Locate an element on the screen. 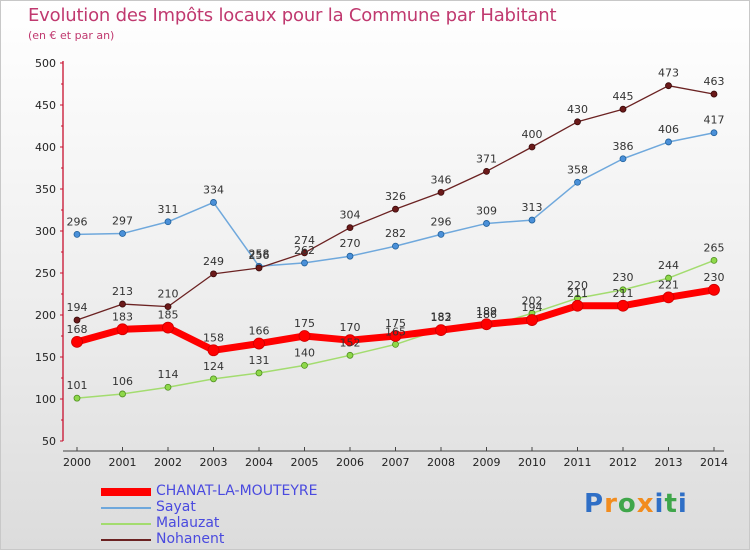  data-label-sayat: 282 is located at coordinates (395, 233).